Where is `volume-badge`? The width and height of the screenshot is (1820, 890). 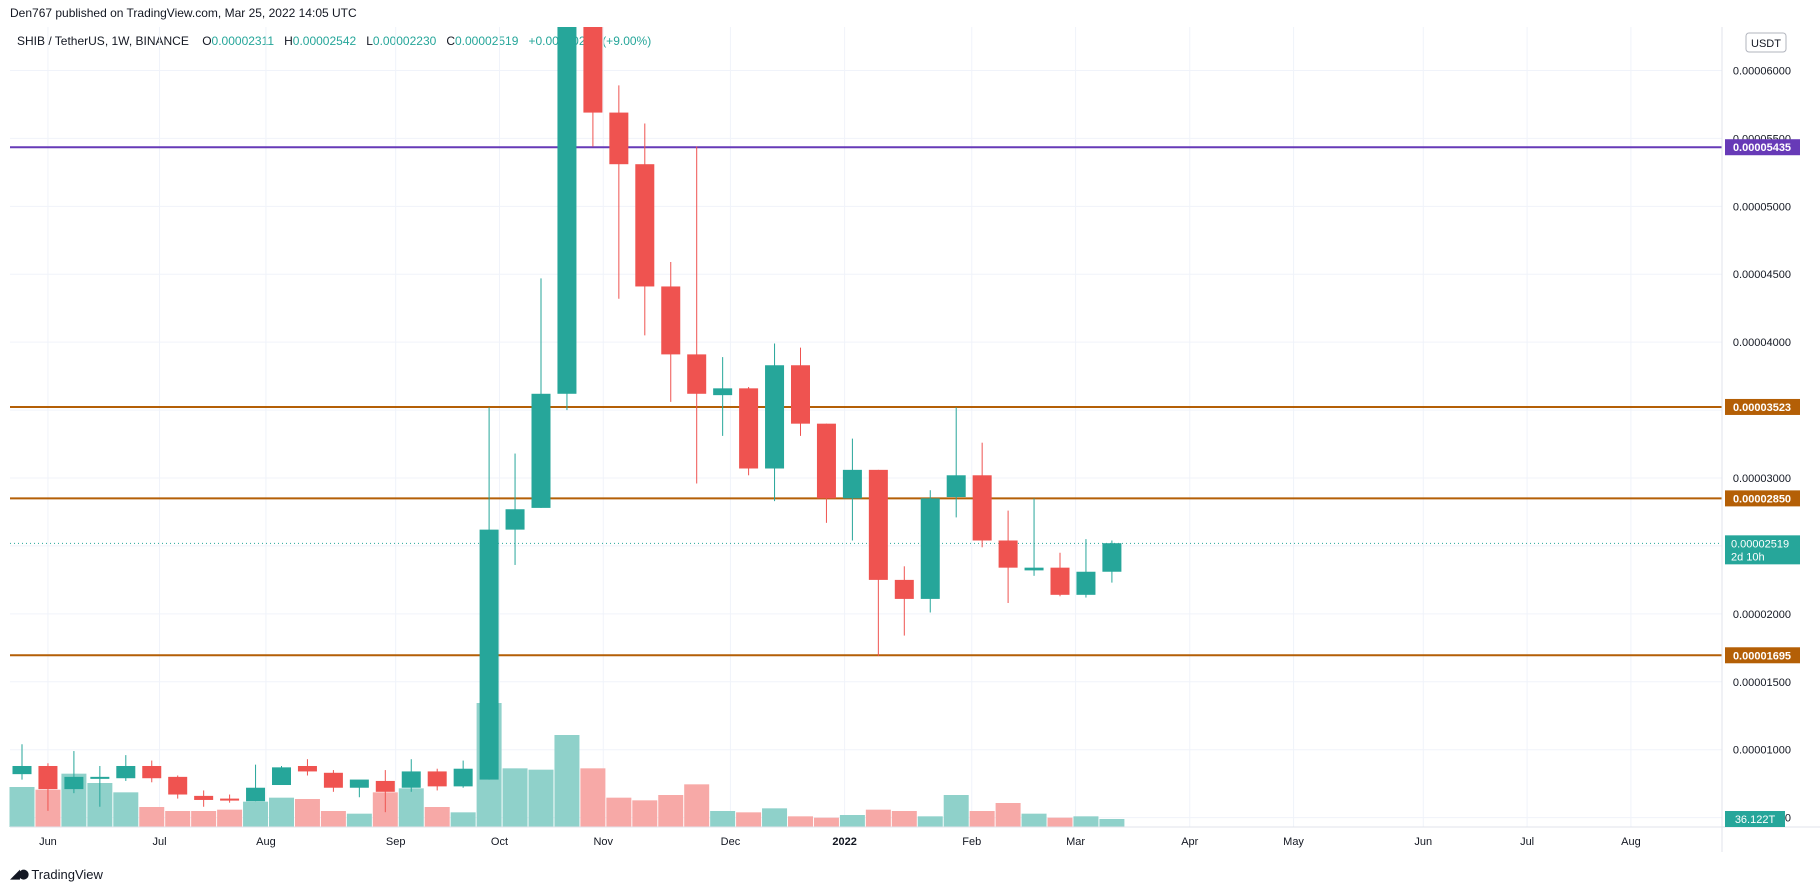
volume-badge is located at coordinates (1755, 819).